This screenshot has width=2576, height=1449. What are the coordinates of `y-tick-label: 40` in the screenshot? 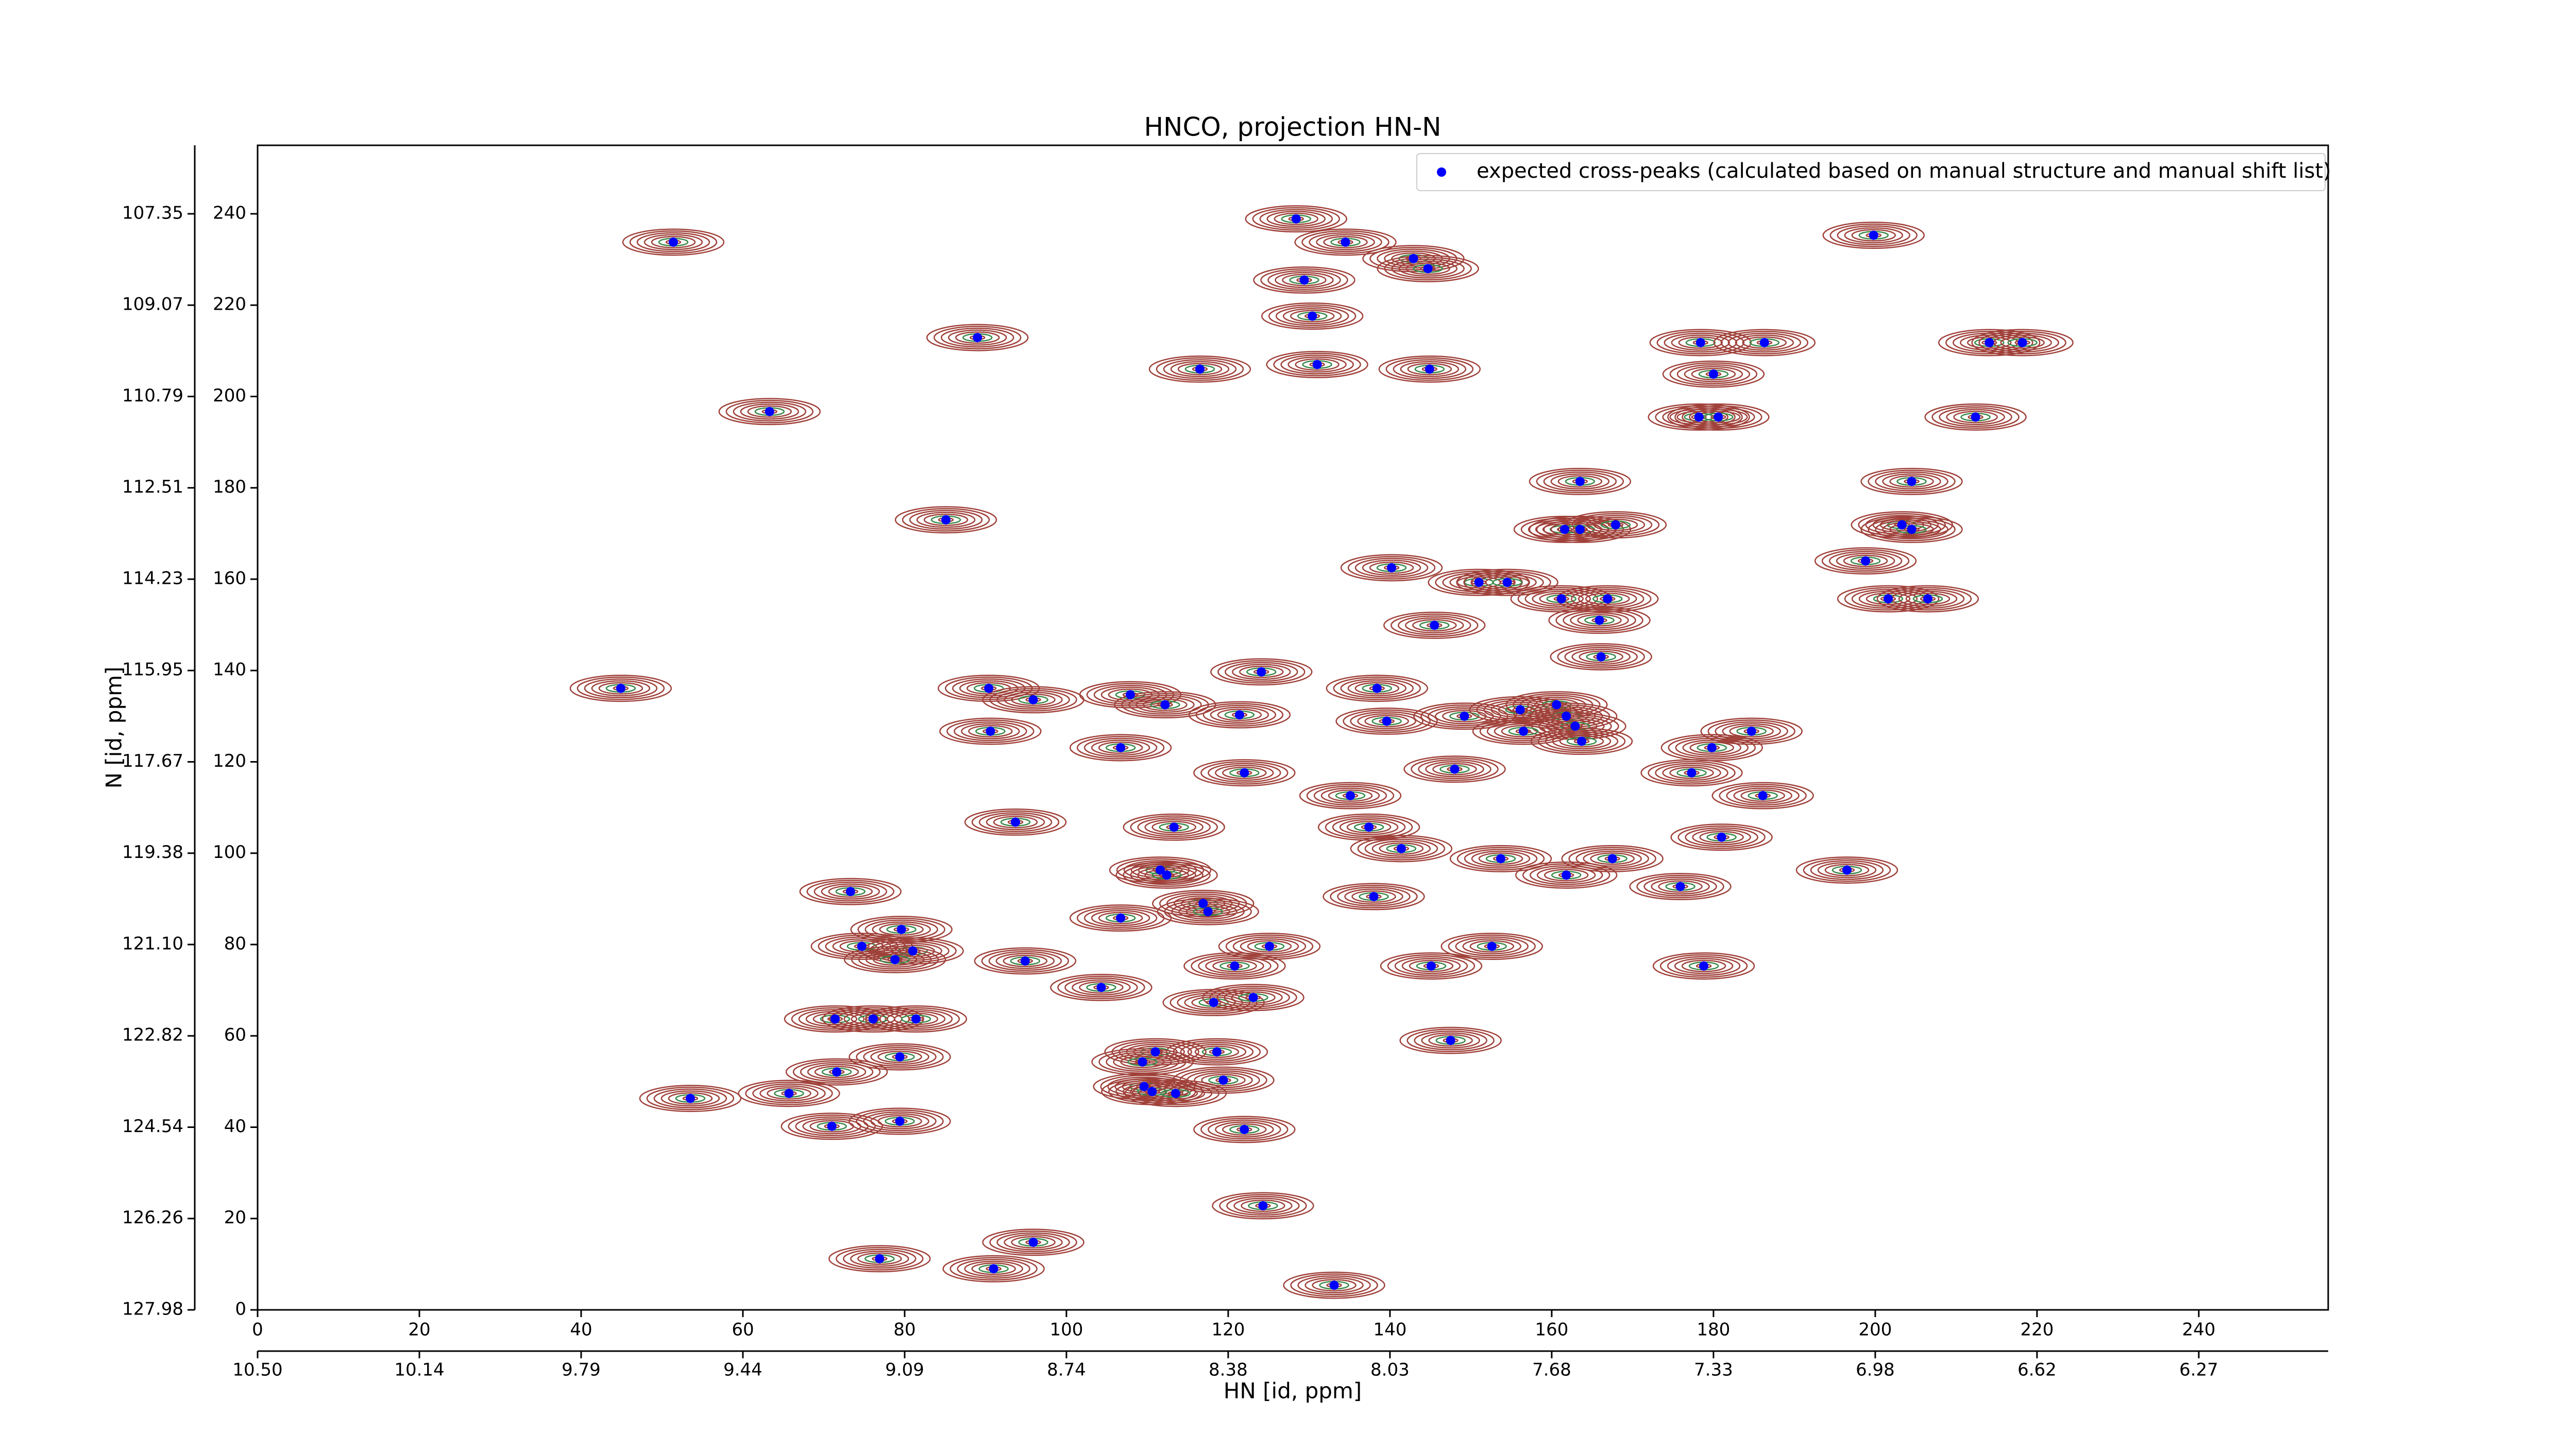 It's located at (235, 1126).